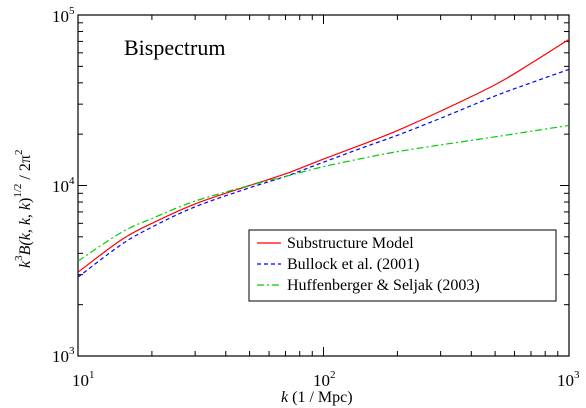  I want to click on y-axis-label: k3B(k, k, k)1/2 / 2π2, so click(23, 209).